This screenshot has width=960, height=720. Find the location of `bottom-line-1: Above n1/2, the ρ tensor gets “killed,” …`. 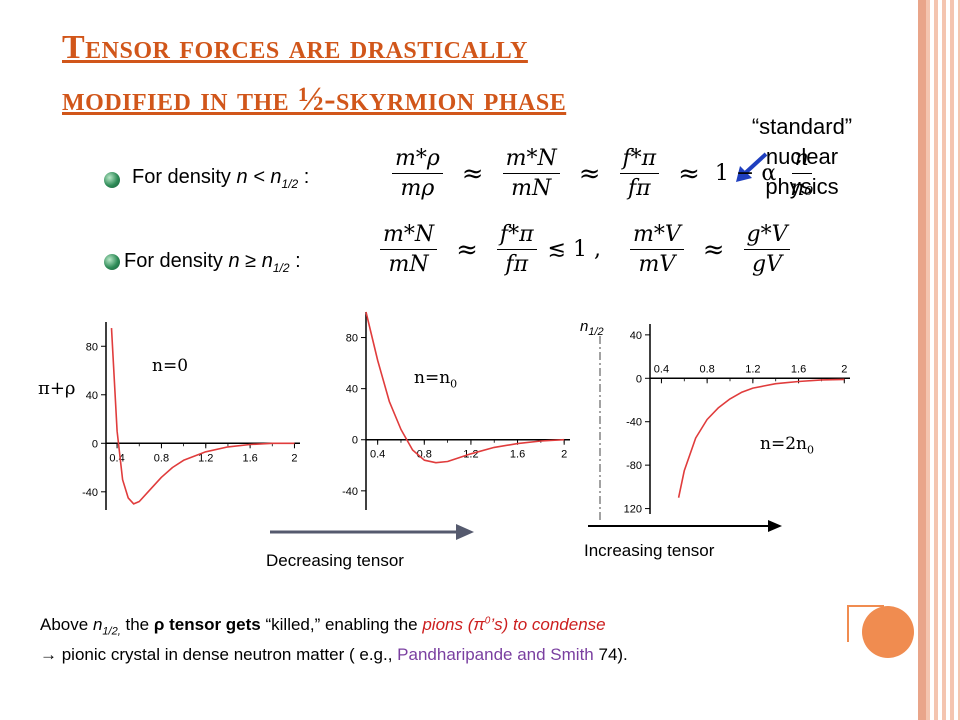

bottom-line-1: Above n1/2, the ρ tensor gets “killed,” … is located at coordinates (323, 626).